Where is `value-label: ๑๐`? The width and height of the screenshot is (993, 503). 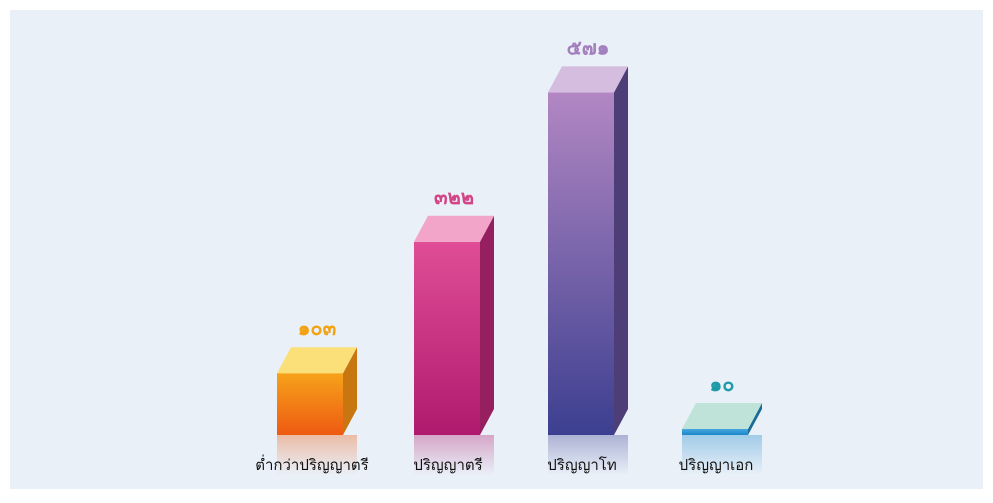
value-label: ๑๐ is located at coordinates (722, 384).